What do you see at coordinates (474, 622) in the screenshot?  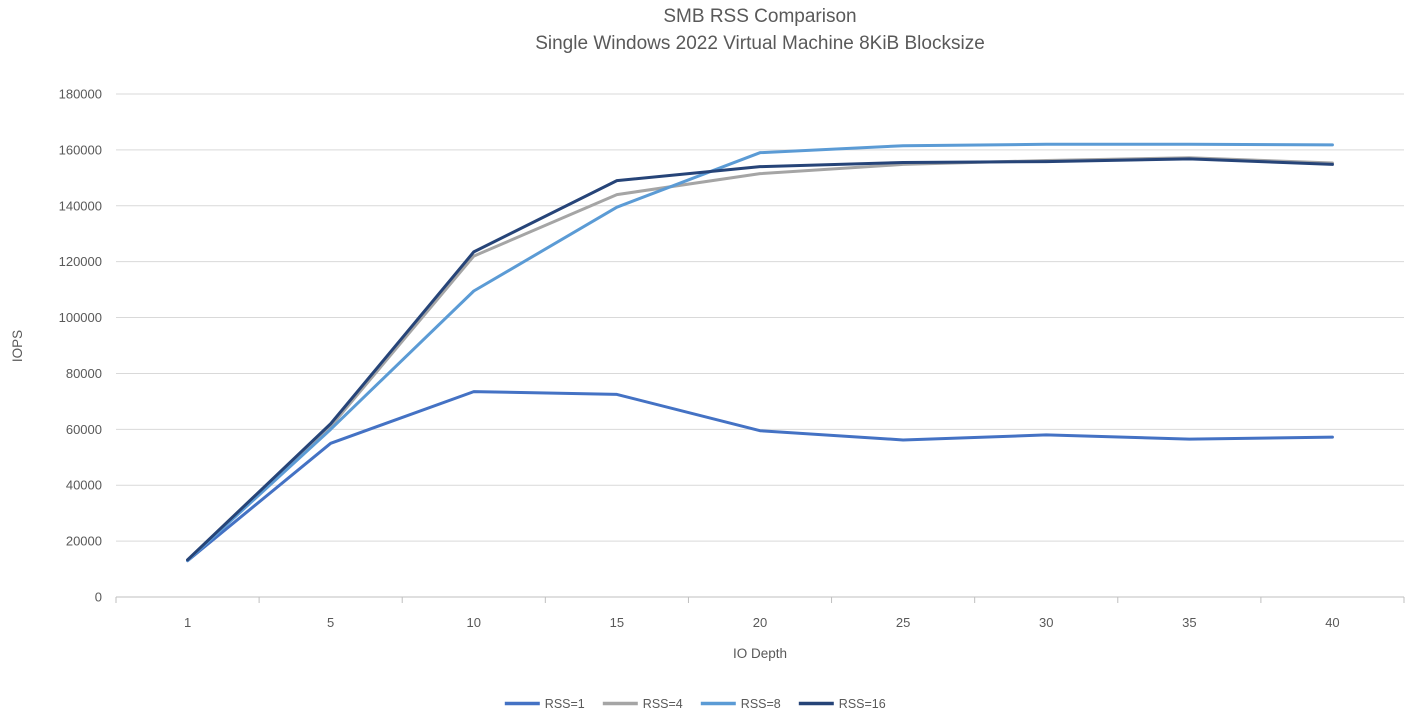 I see `x-tick-label: 10` at bounding box center [474, 622].